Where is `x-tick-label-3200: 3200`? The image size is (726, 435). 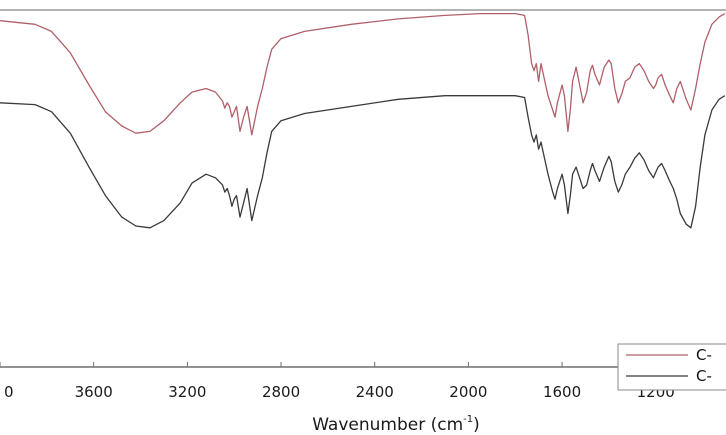
x-tick-label-3200: 3200 is located at coordinates (187, 392).